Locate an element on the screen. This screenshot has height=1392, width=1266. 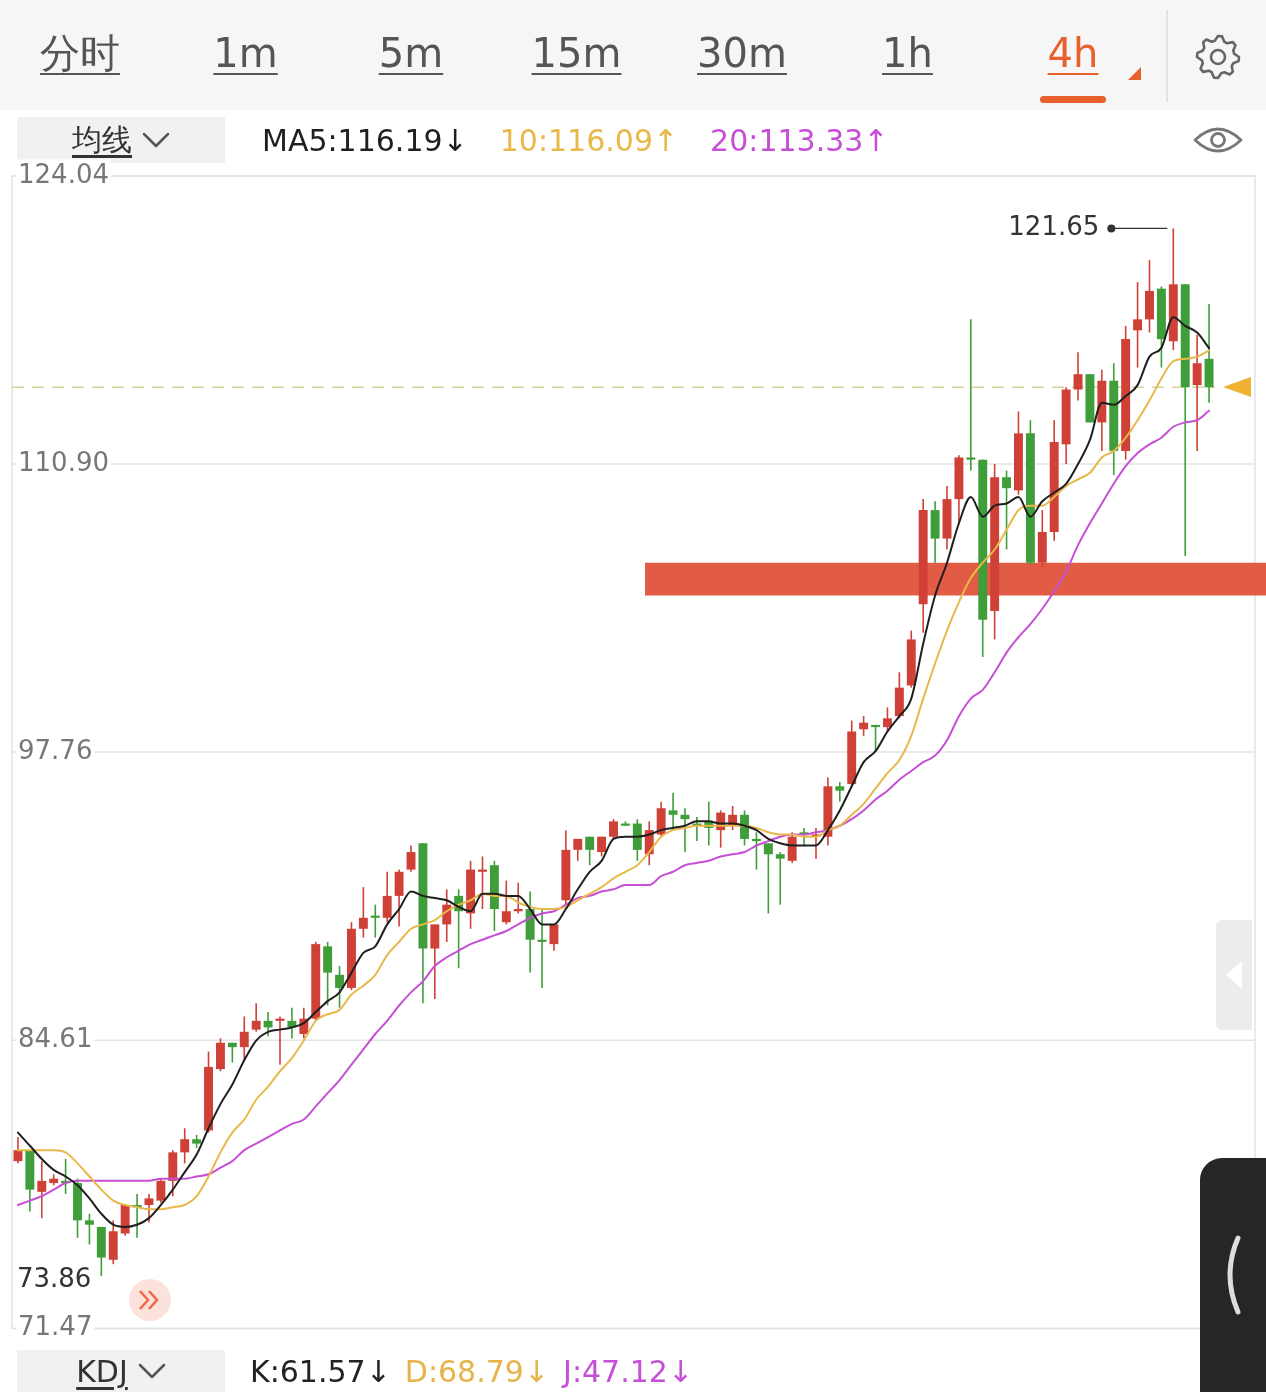
text: 1m is located at coordinates (245, 53).